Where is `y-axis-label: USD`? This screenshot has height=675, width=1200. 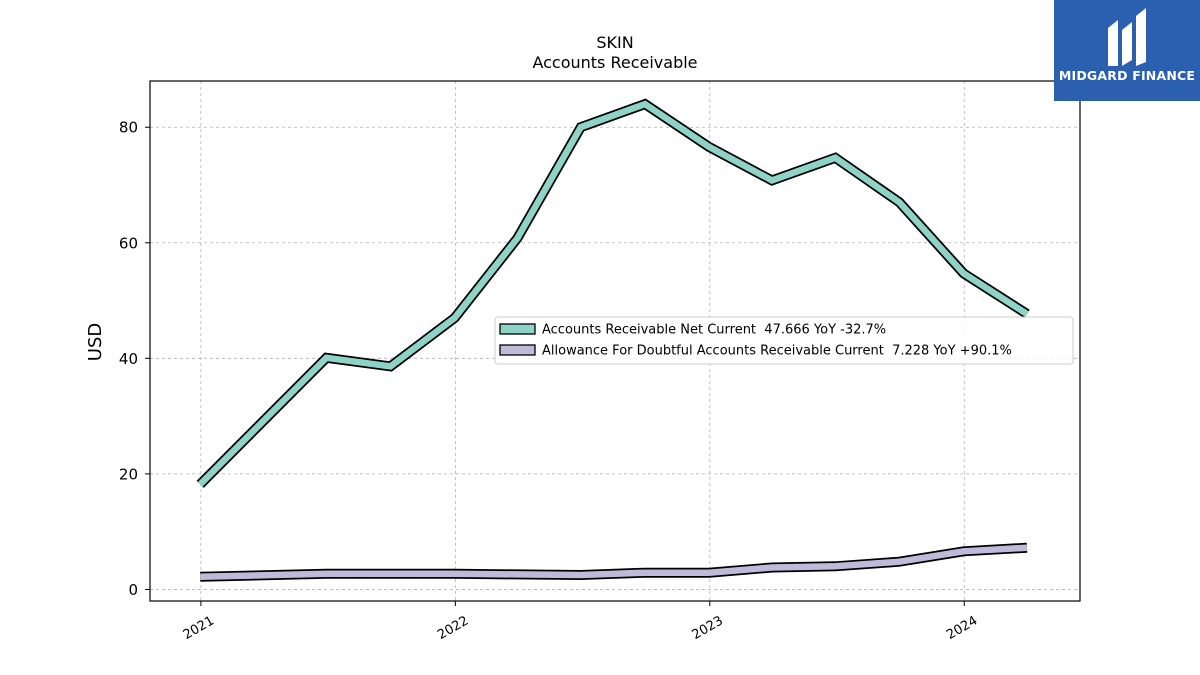
y-axis-label: USD is located at coordinates (95, 342).